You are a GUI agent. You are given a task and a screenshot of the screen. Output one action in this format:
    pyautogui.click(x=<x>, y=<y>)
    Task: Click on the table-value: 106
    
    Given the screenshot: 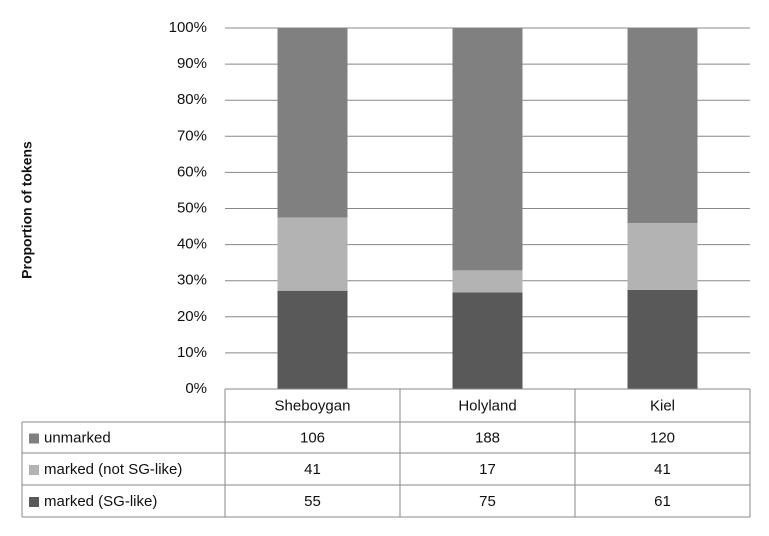 What is the action you would take?
    pyautogui.click(x=312, y=437)
    